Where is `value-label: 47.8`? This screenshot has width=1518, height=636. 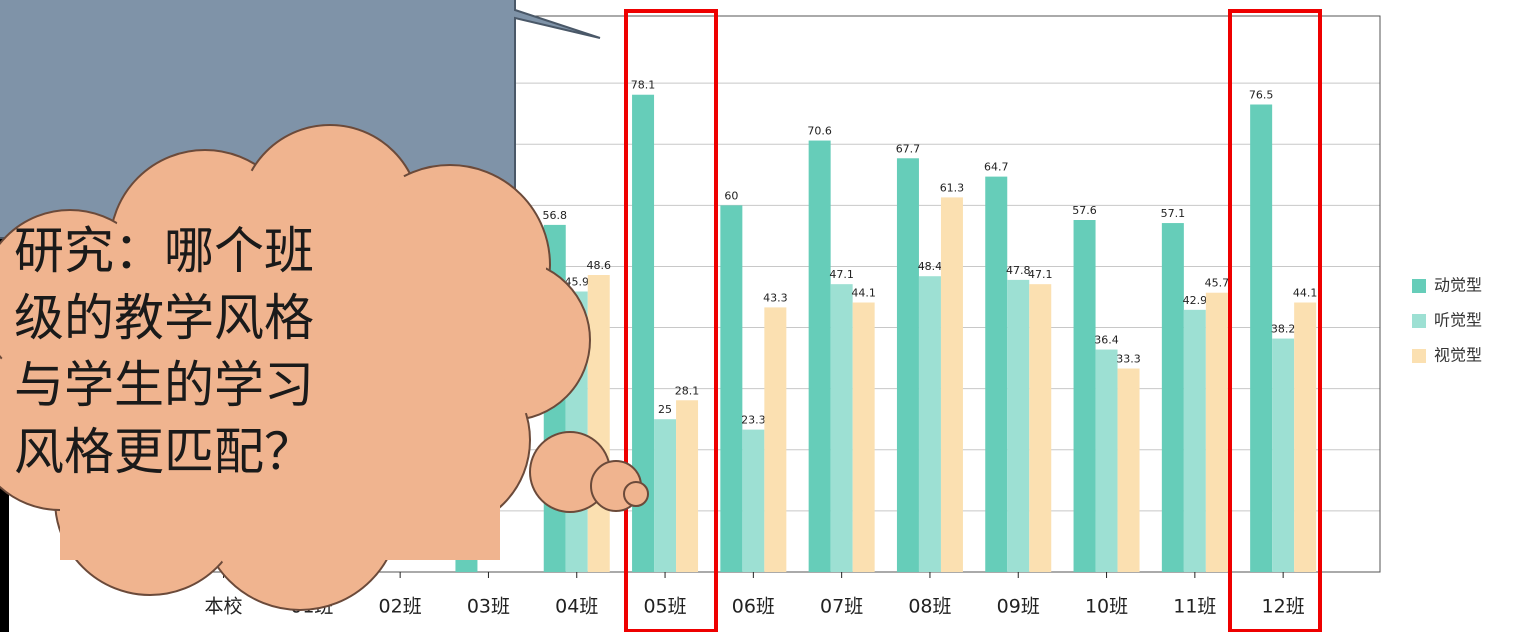
value-label: 47.8 is located at coordinates (1018, 270).